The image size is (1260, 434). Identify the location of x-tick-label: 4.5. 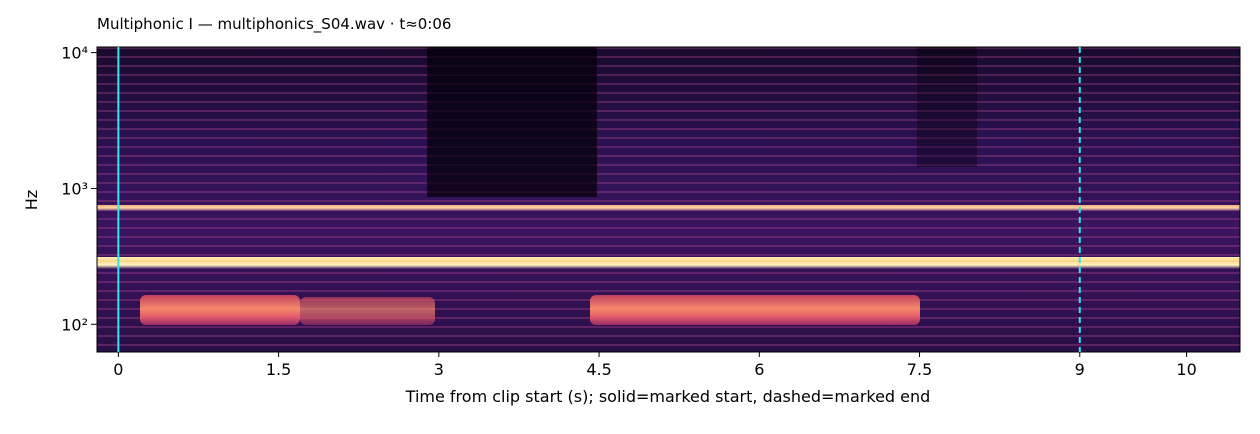
(598, 369).